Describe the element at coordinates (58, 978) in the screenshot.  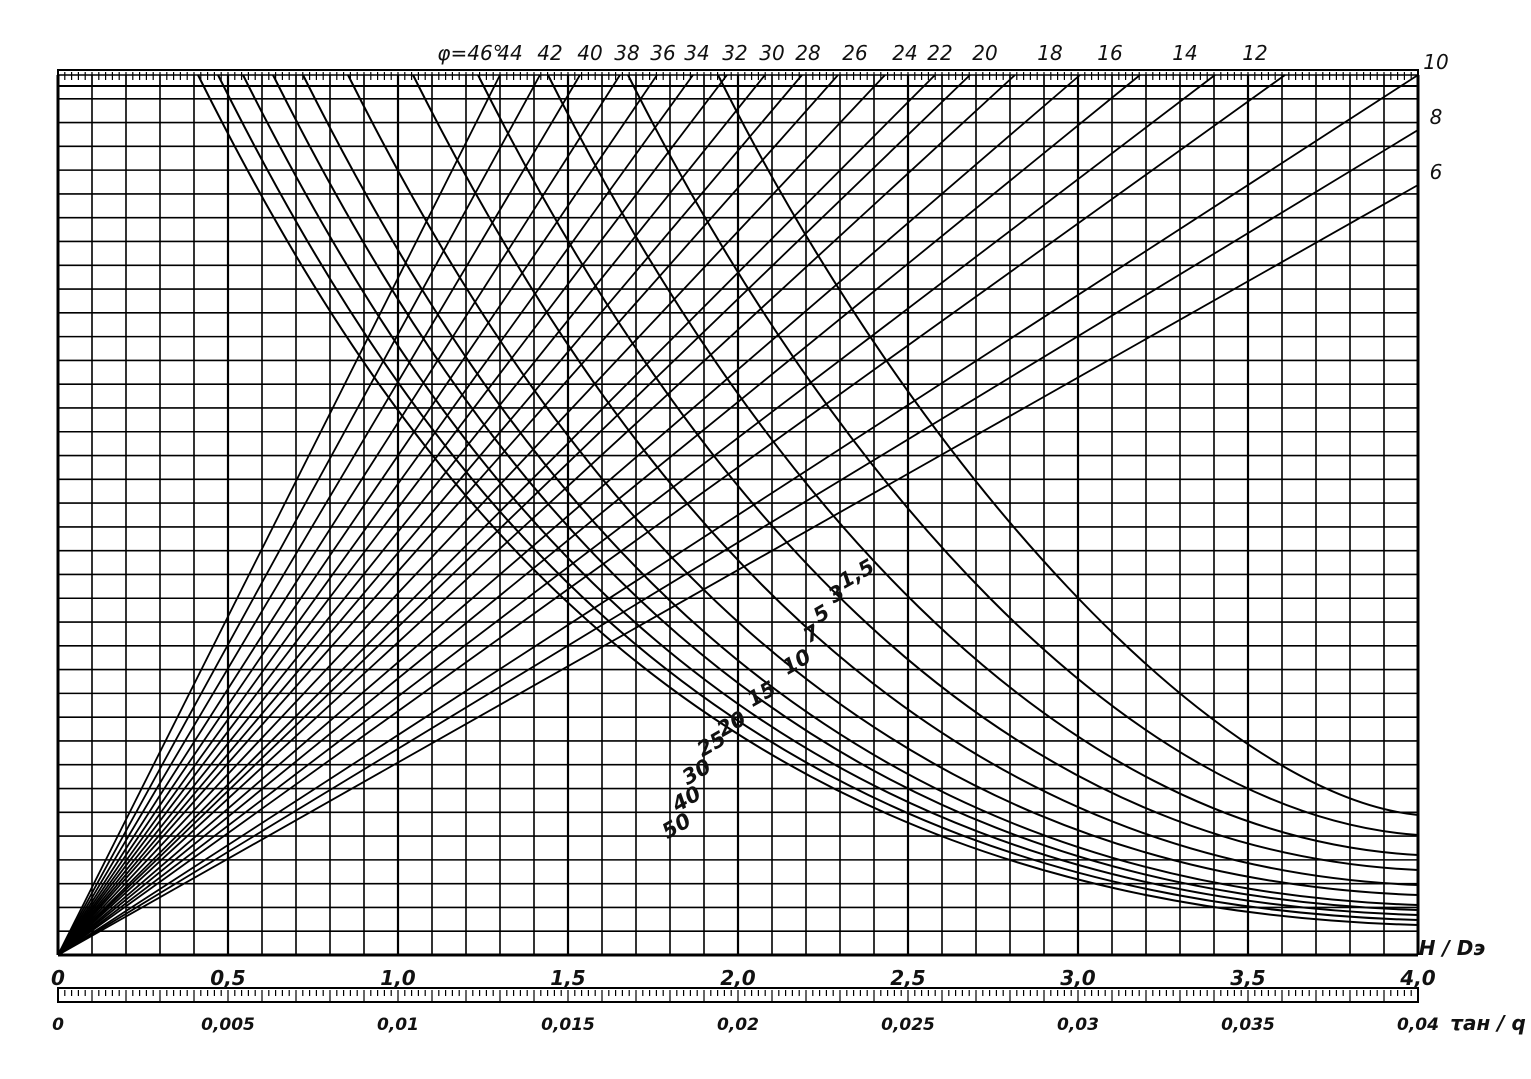
I see `x-tick-label: 0` at that location.